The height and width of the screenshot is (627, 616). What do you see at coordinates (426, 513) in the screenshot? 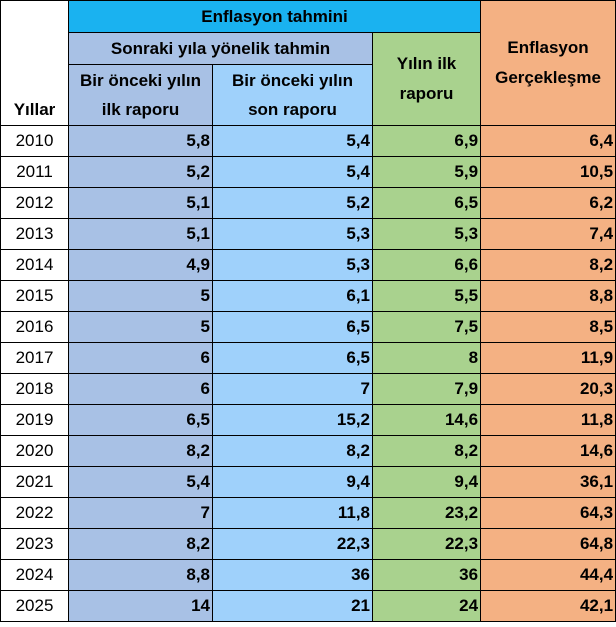
I see `year-first-cell: 23,2` at bounding box center [426, 513].